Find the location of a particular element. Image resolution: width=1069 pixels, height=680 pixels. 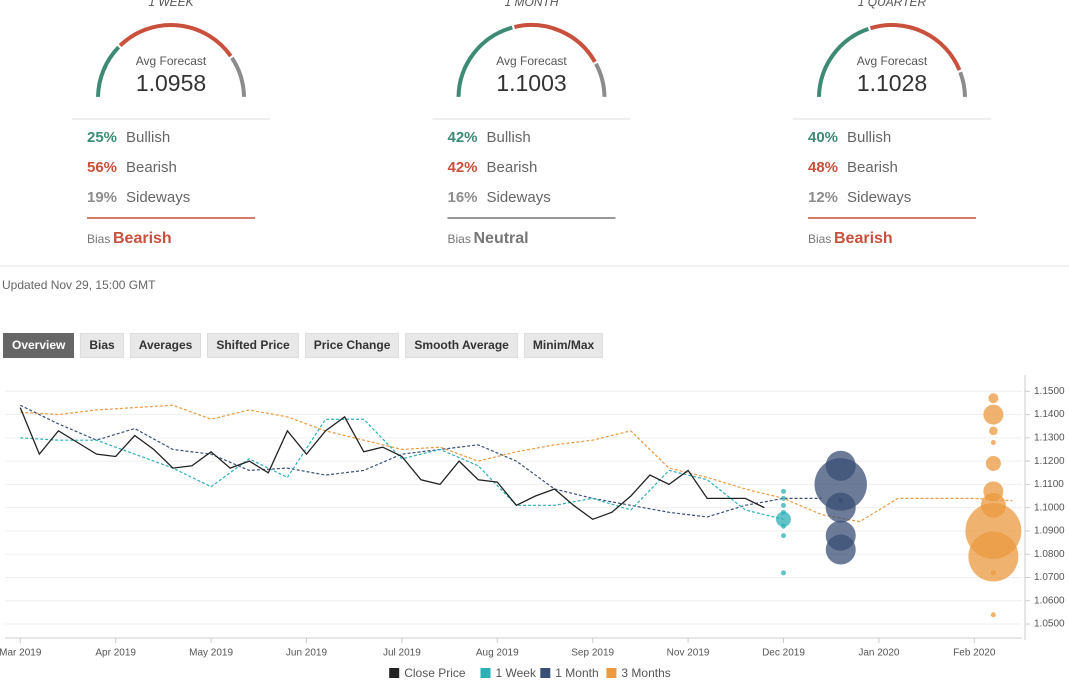

y-tick-label: 1.0700 is located at coordinates (1049, 577).